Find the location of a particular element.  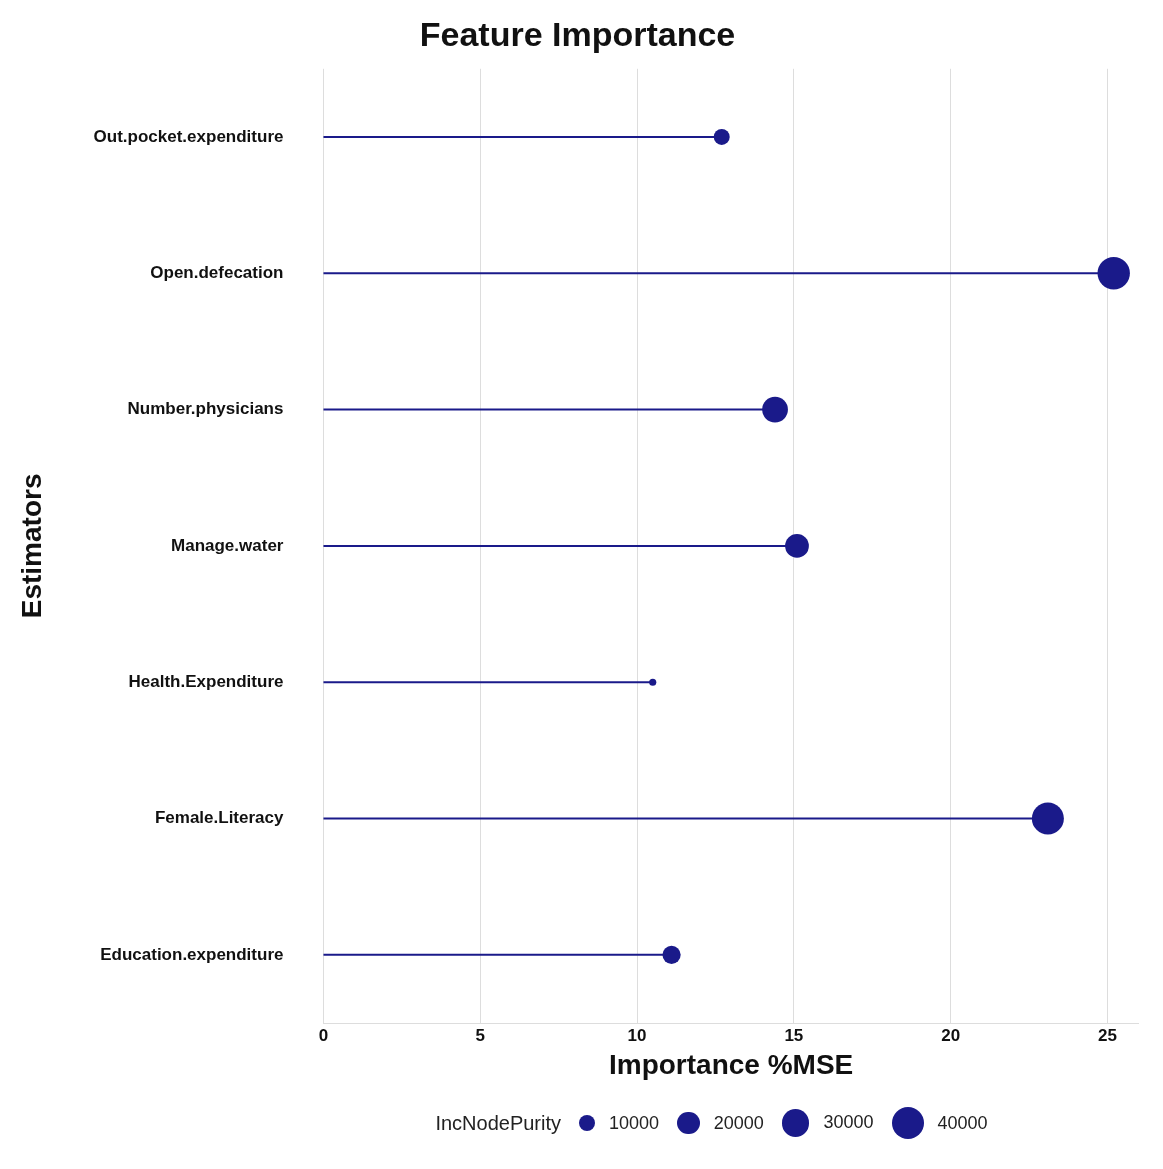

chart-title: Feature Importance is located at coordinates (577, 33).